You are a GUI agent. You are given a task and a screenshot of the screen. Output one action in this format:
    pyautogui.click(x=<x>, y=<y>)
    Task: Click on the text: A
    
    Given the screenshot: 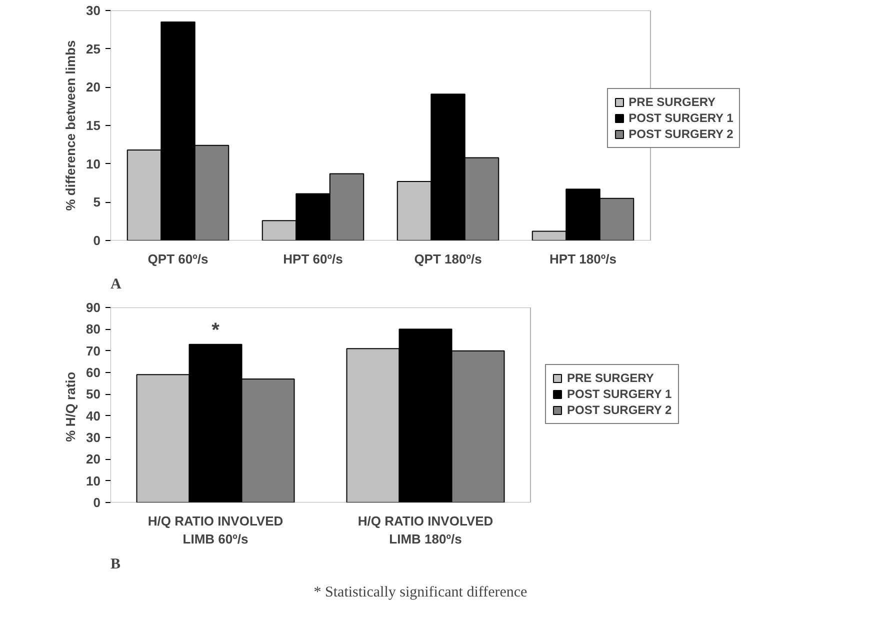 What is the action you would take?
    pyautogui.click(x=116, y=284)
    